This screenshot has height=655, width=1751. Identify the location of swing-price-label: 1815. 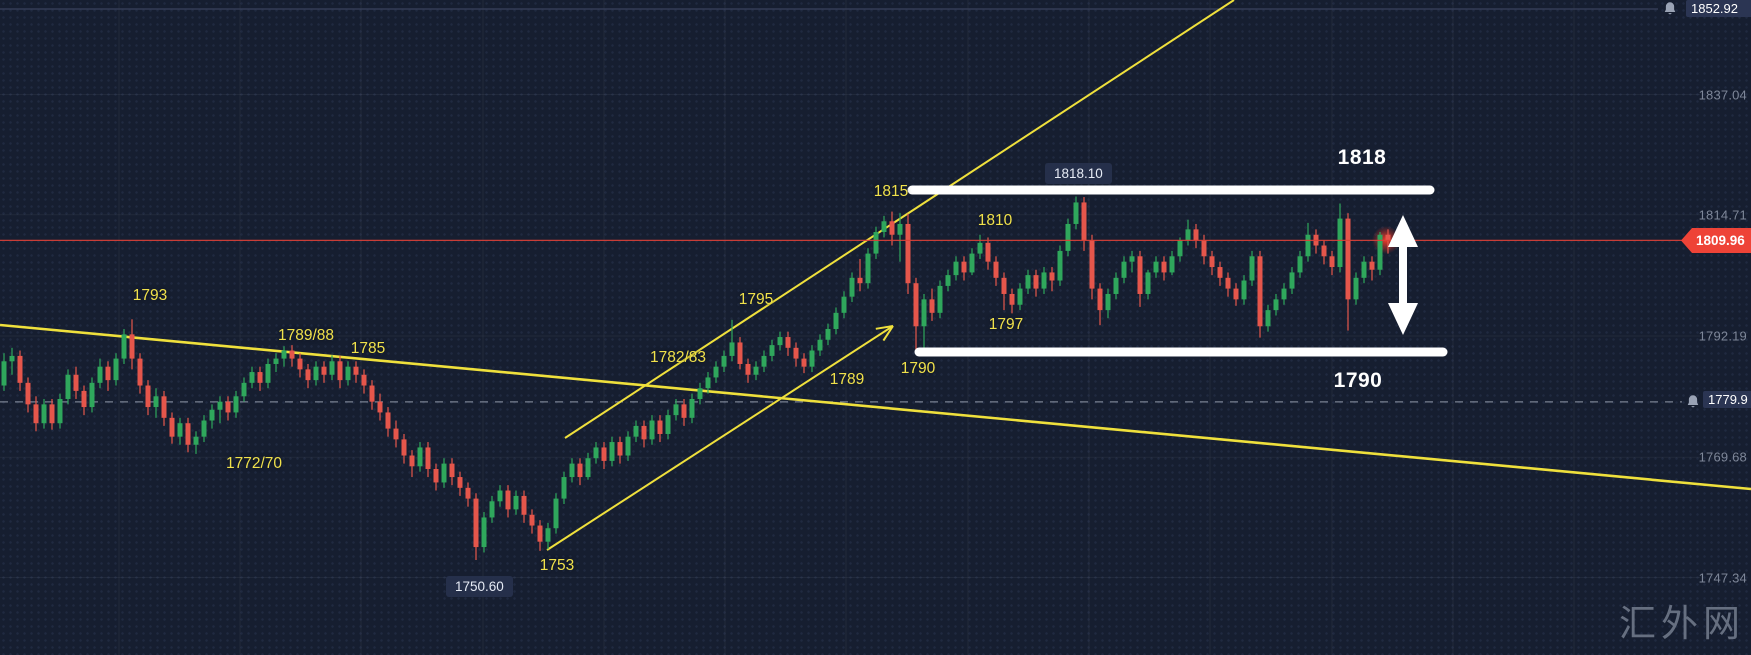
(891, 191).